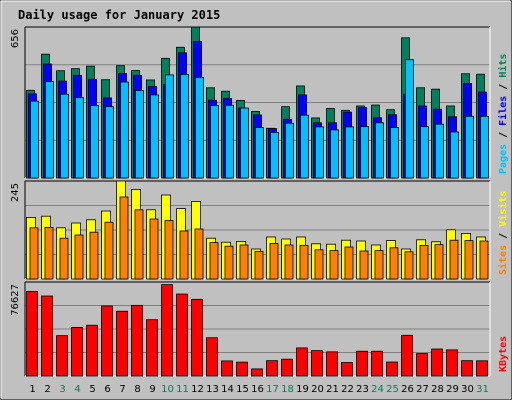 This screenshot has width=512, height=400. I want to click on legend-hits: Pages / Files / Hits, so click(503, 114).